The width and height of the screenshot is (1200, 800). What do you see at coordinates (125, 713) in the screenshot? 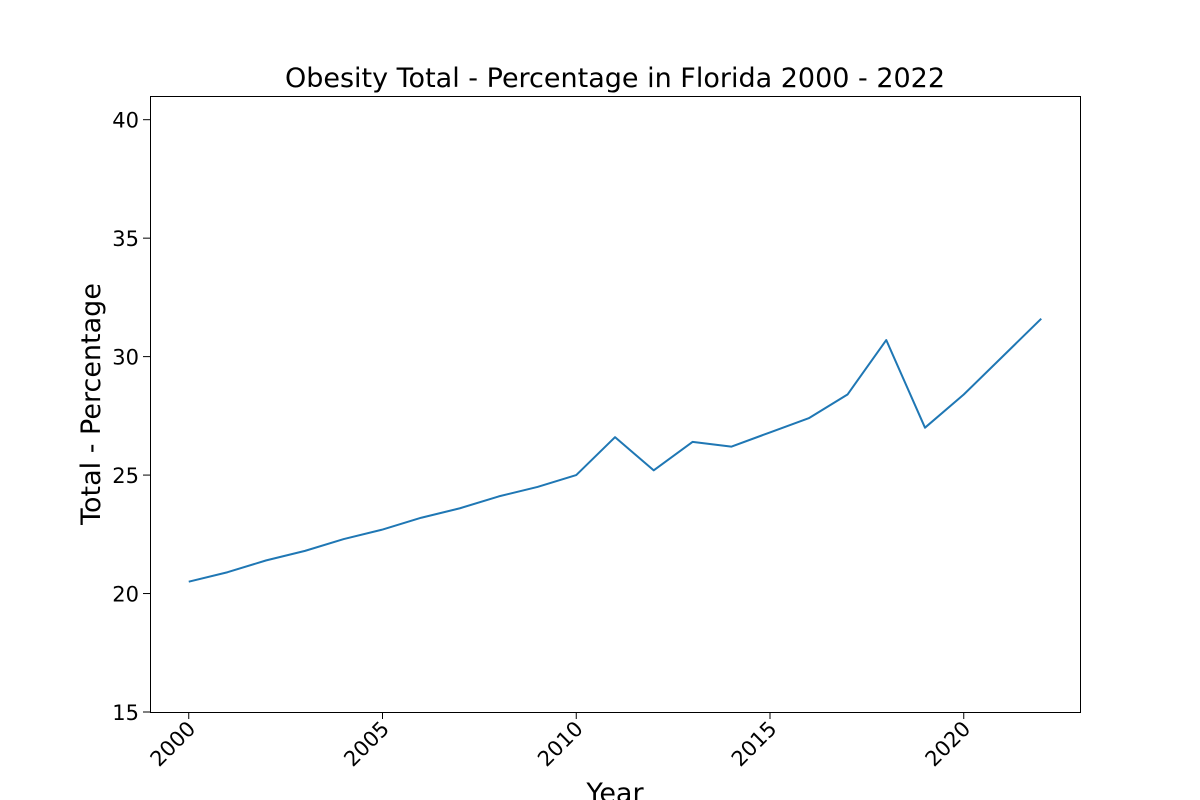
I see `y-tick-label: 15` at bounding box center [125, 713].